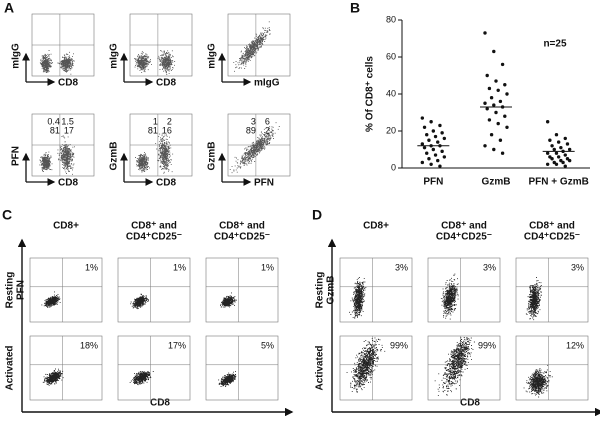  Describe the element at coordinates (575, 345) in the screenshot. I see `quadrant-percentage: 12%` at that location.